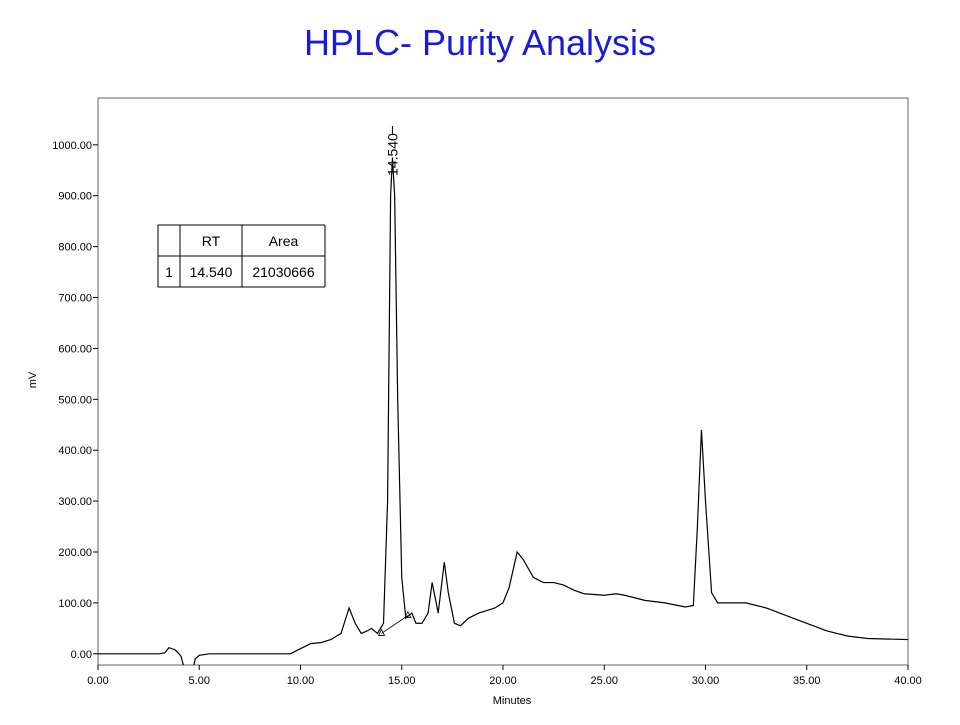 This screenshot has height=725, width=960. What do you see at coordinates (301, 681) in the screenshot?
I see `x-tick-label: 10.00` at bounding box center [301, 681].